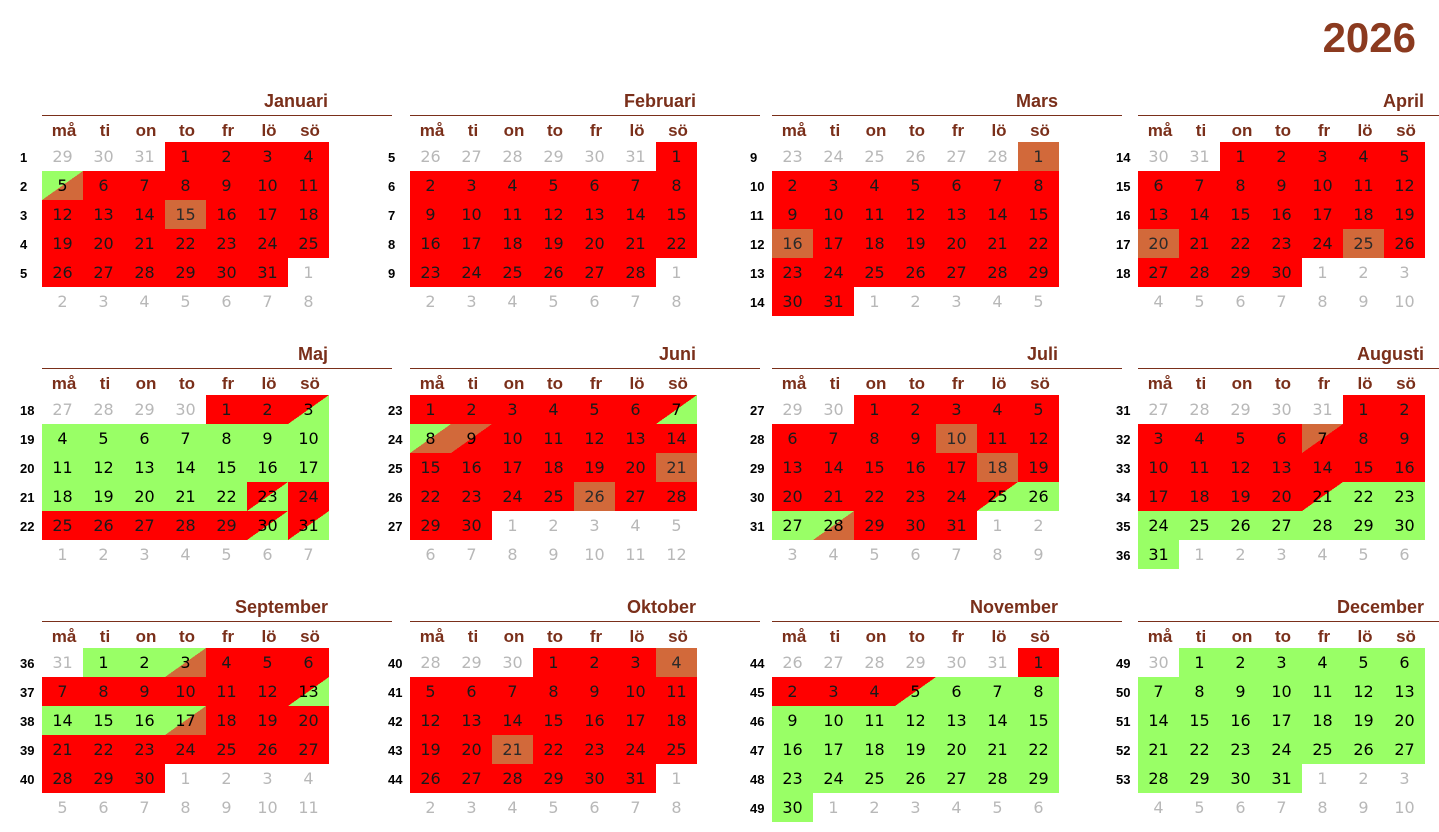 This screenshot has height=832, width=1439. I want to click on day-cell: 12, so click(915, 720).